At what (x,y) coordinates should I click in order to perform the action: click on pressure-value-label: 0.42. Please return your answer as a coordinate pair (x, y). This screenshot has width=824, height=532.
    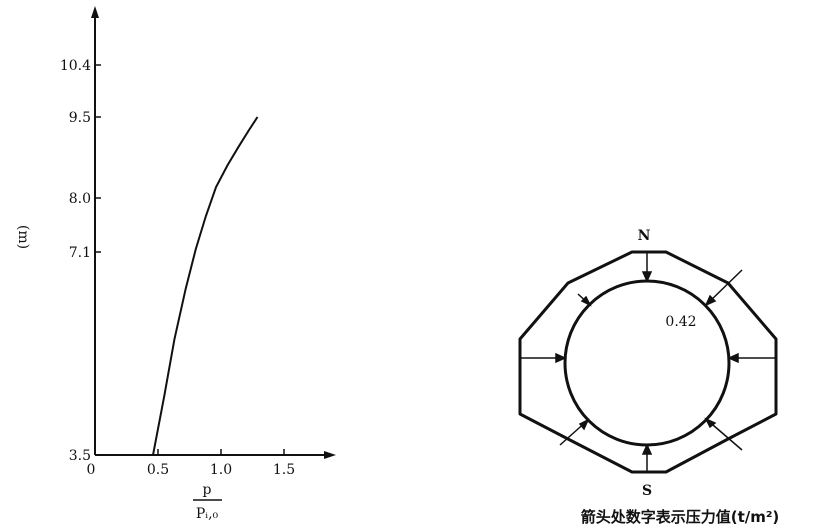
    Looking at the image, I should click on (680, 322).